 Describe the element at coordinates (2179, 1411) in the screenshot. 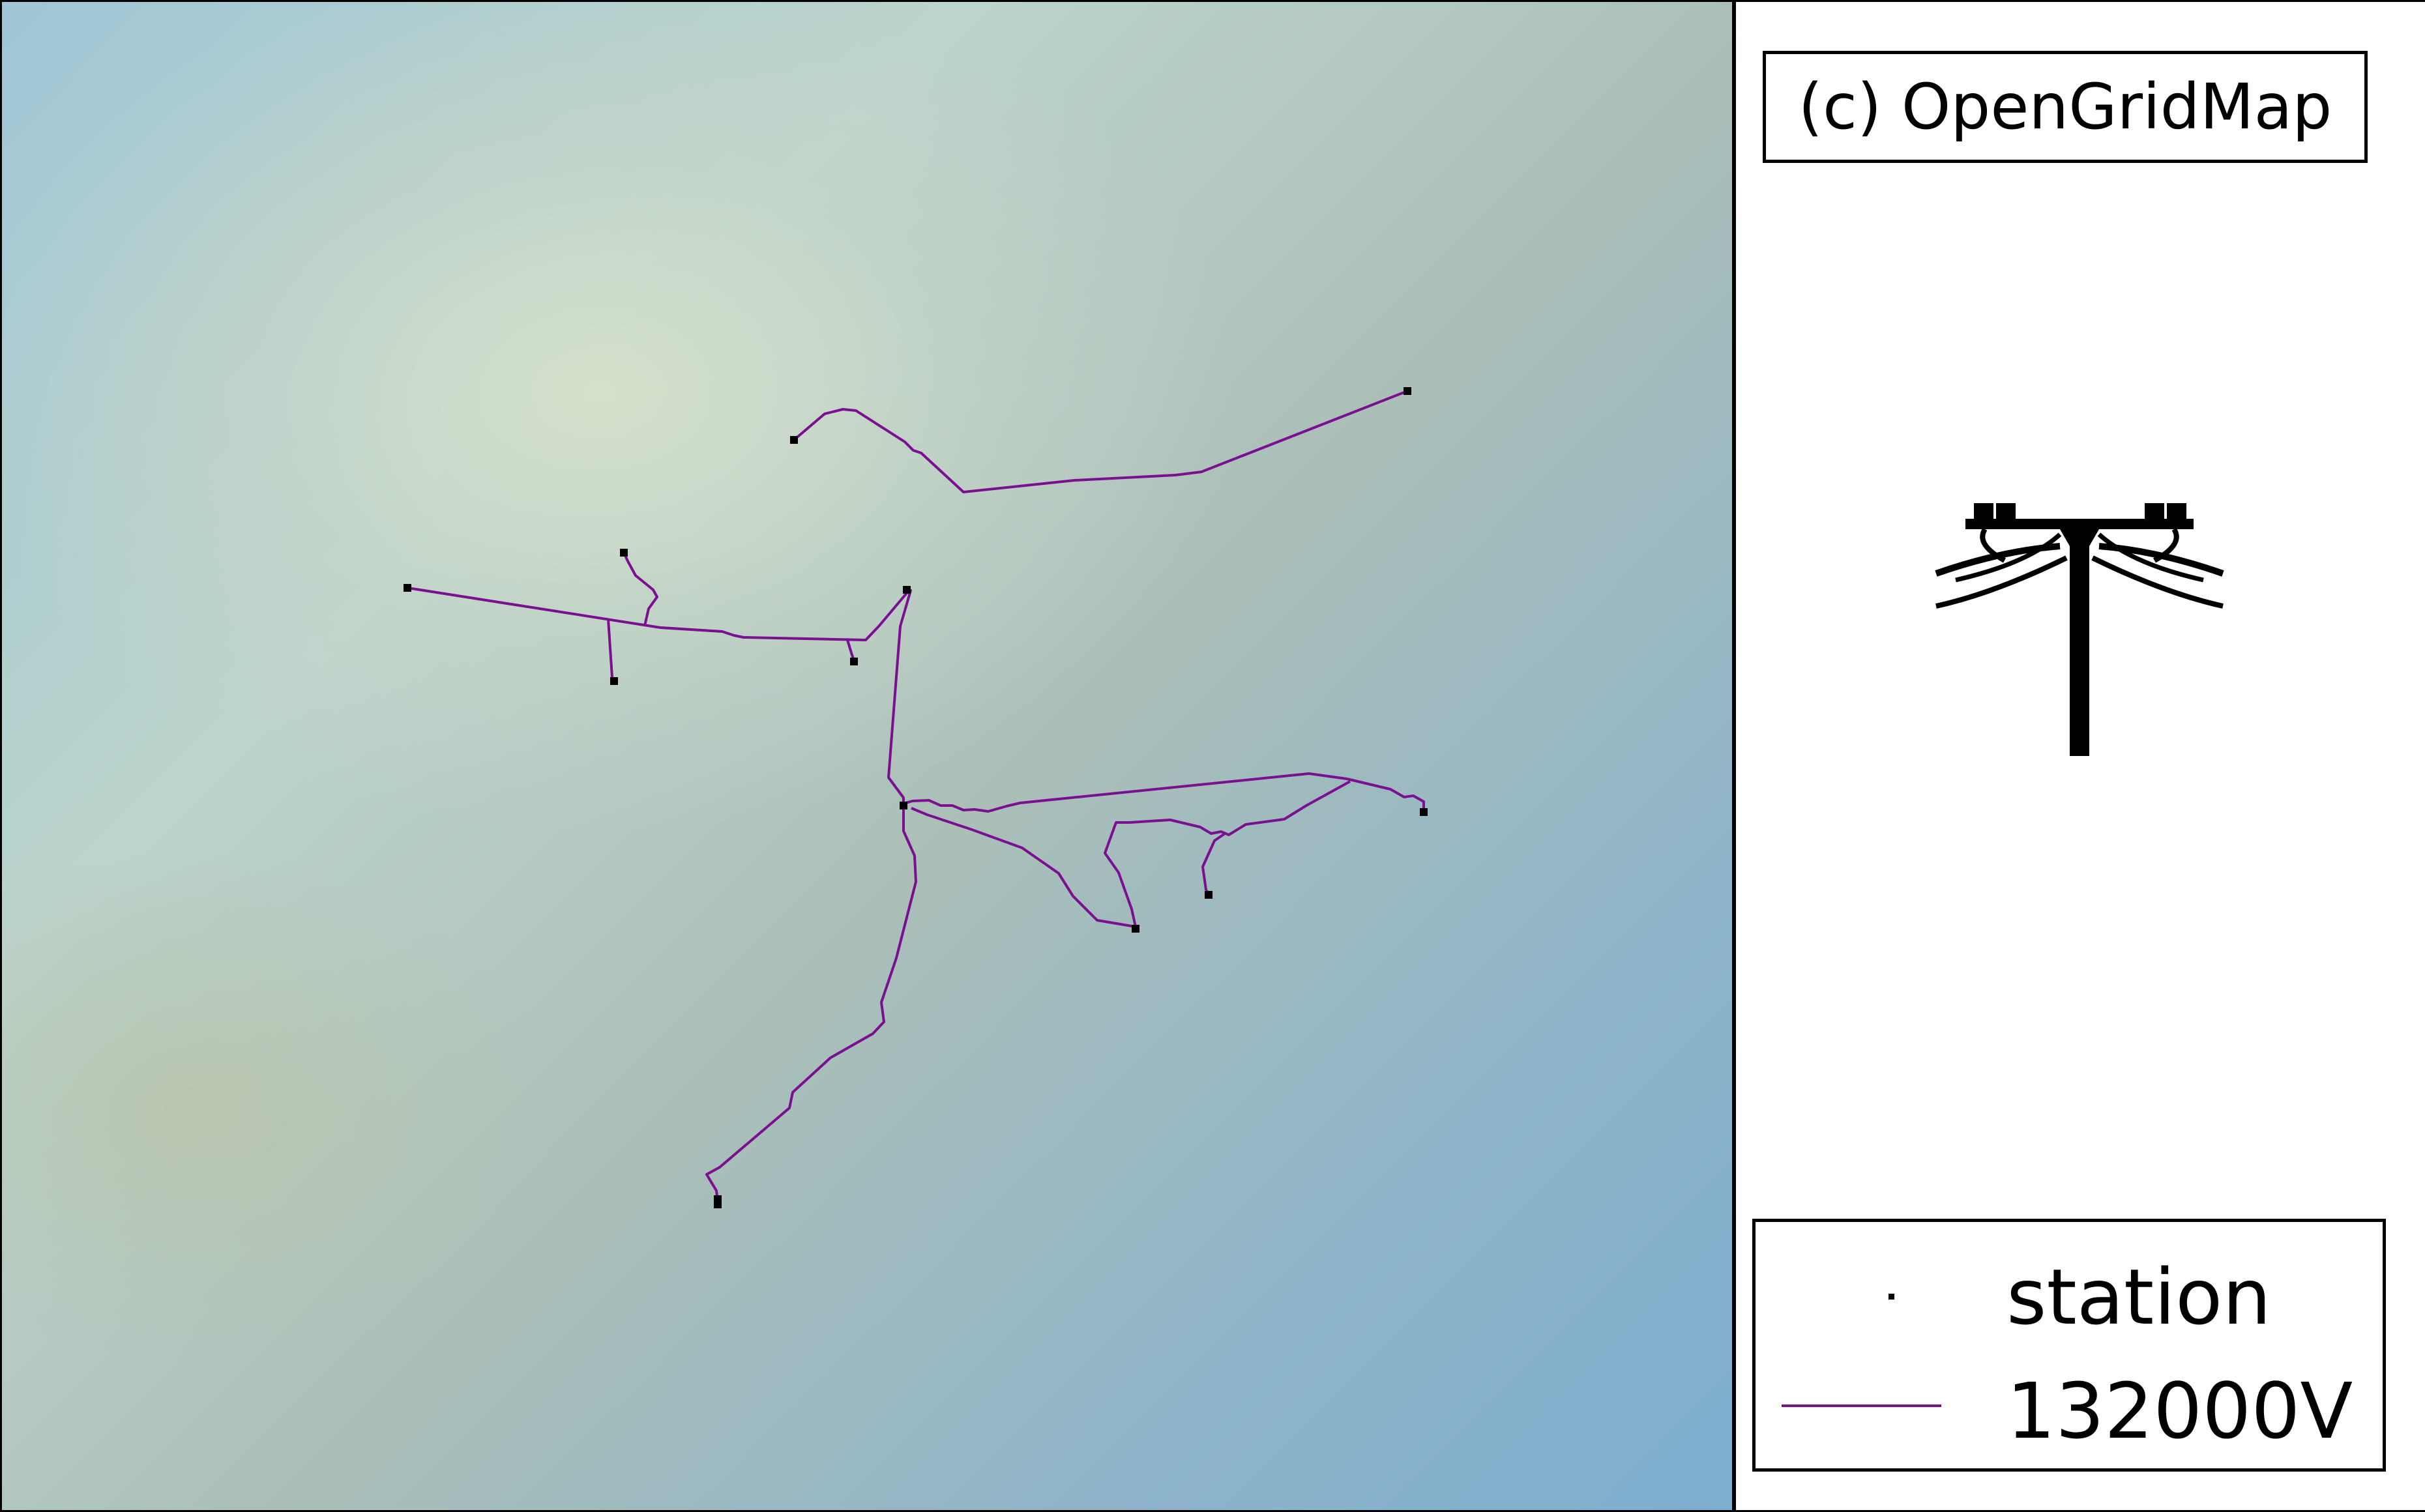

I see `legend-label-132000v: 132000V` at that location.